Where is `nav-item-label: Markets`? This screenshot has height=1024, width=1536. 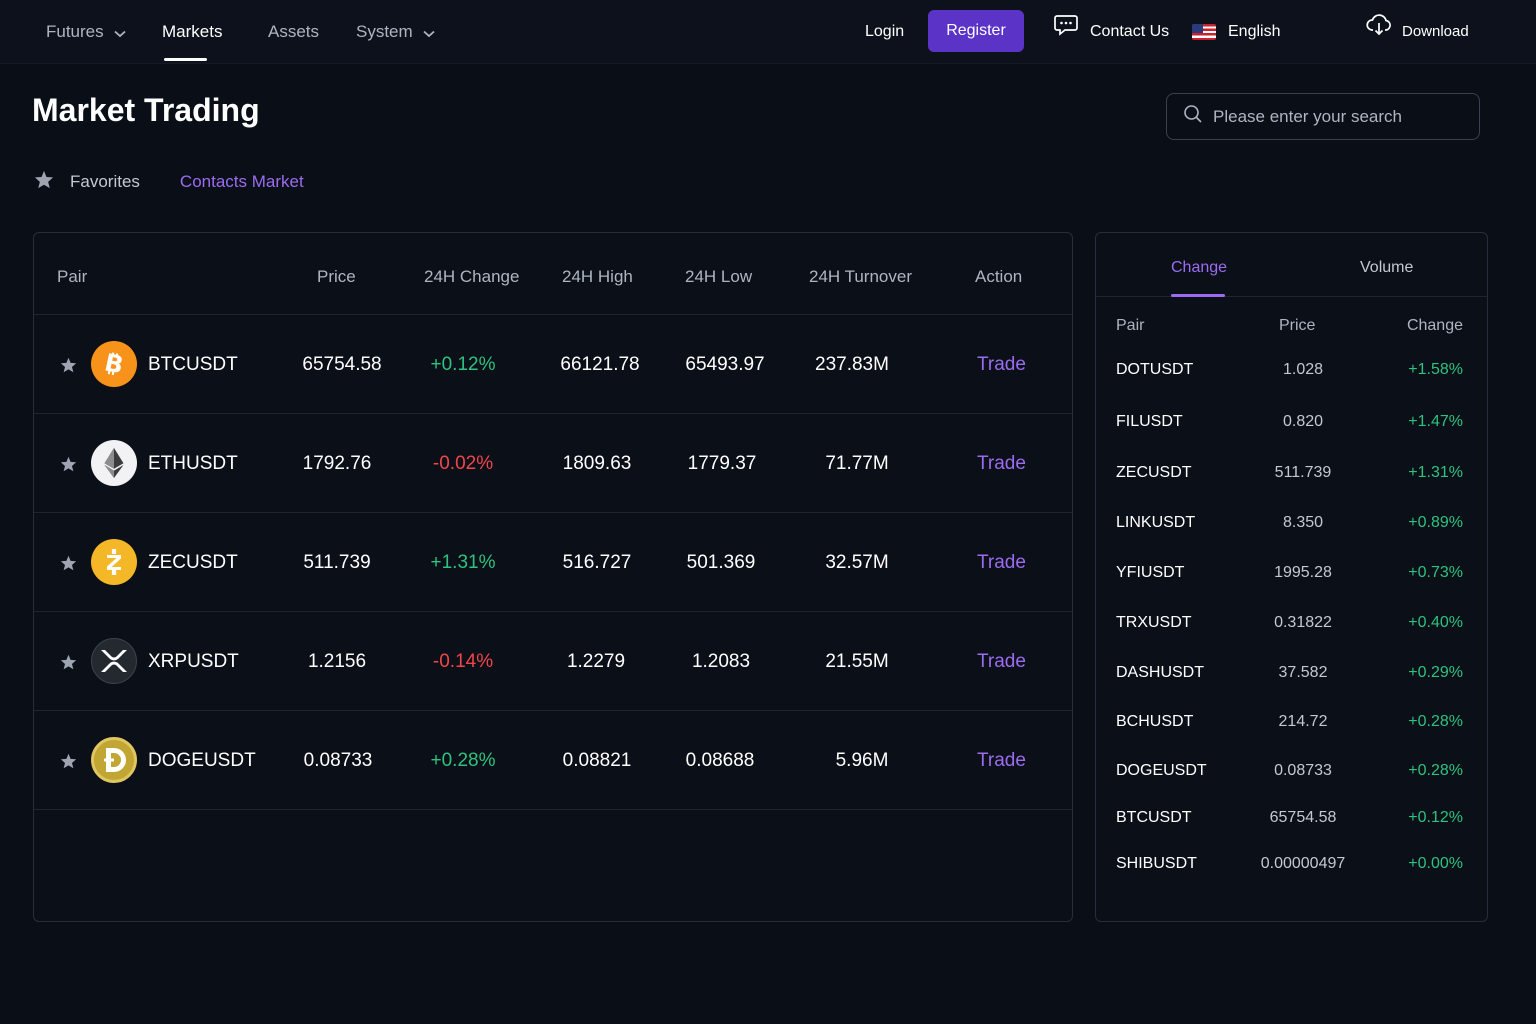 nav-item-label: Markets is located at coordinates (192, 31).